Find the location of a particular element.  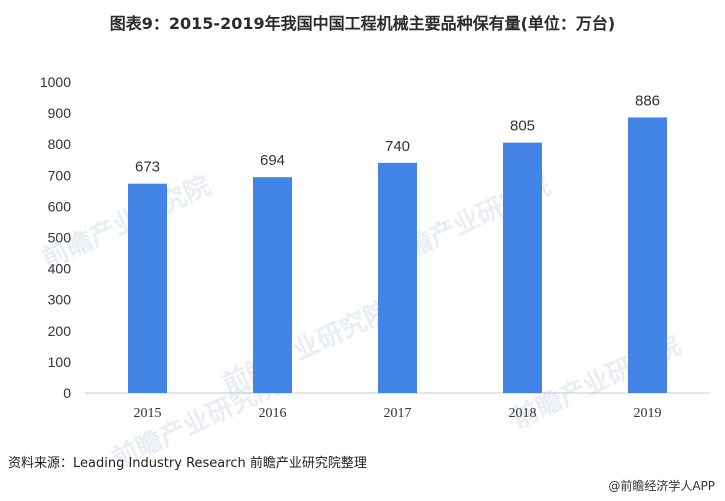

y-tick-label: 200 is located at coordinates (60, 331).